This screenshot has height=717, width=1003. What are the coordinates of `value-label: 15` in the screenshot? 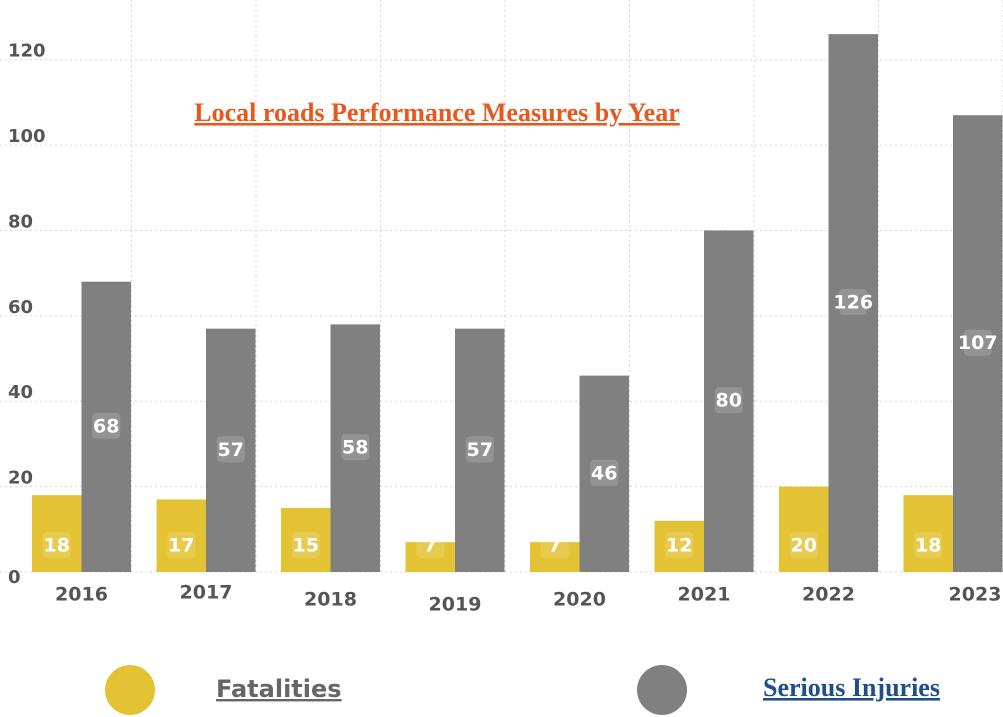 It's located at (306, 546).